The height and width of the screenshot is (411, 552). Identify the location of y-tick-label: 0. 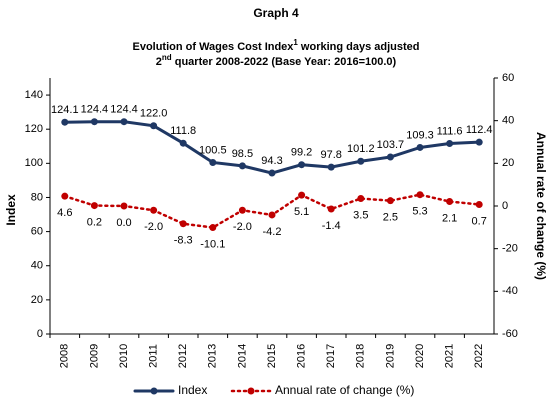
(40, 334).